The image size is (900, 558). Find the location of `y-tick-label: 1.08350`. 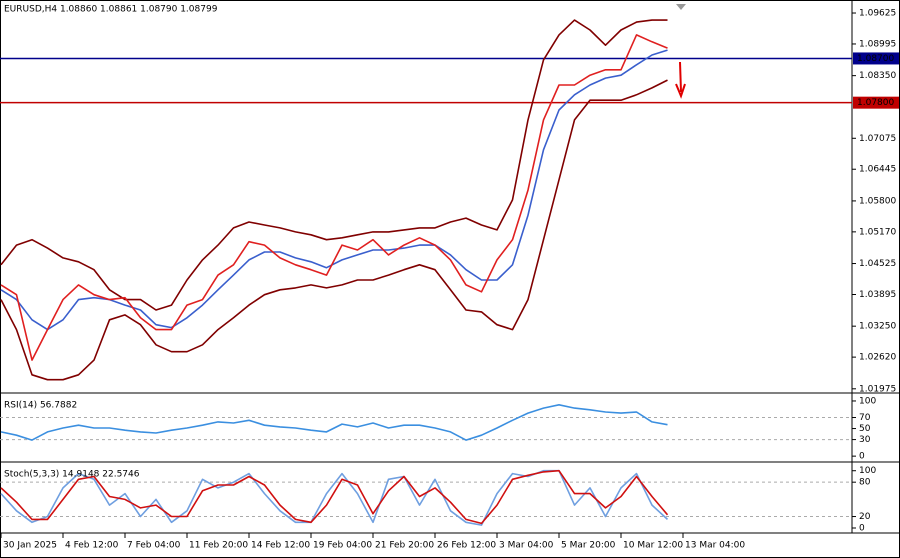

y-tick-label: 1.08350 is located at coordinates (877, 76).